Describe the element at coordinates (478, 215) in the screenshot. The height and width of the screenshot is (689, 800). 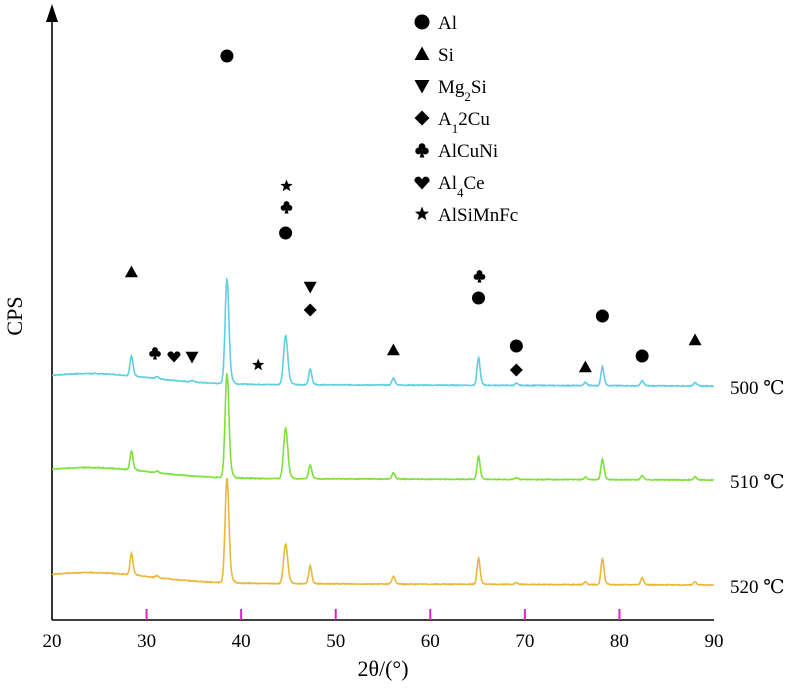
I see `legend-label: AlSiMnFc` at that location.